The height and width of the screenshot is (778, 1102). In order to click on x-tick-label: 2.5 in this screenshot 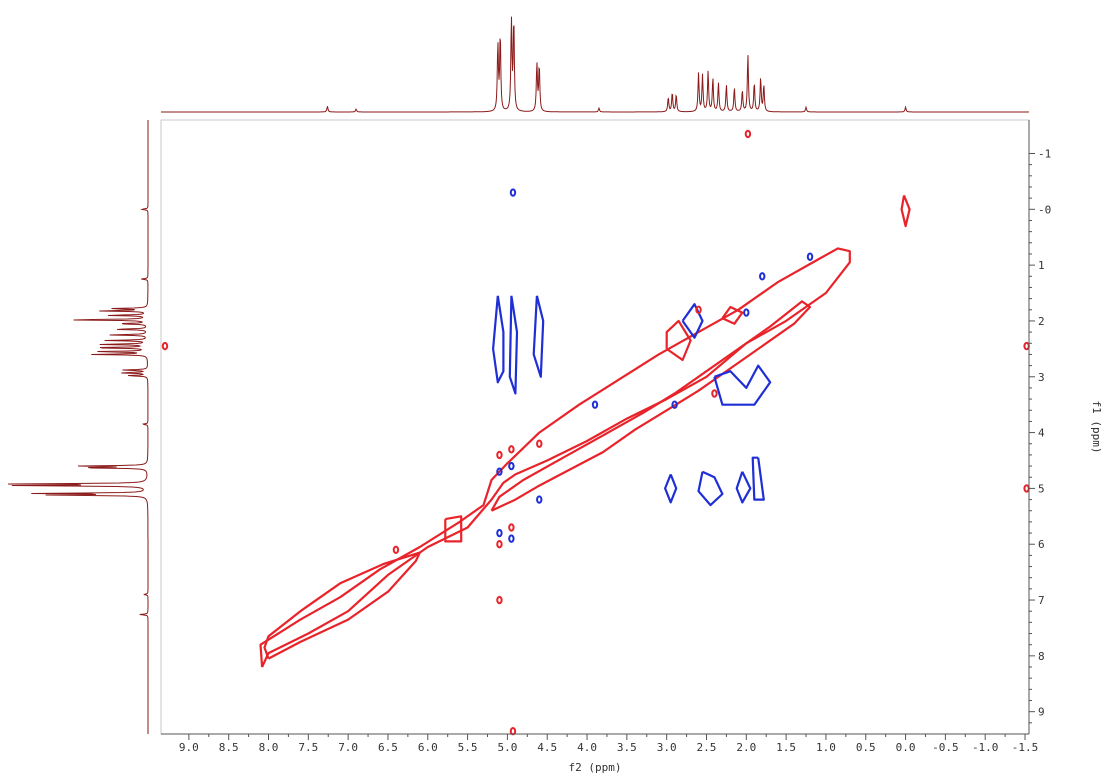, I will do `click(707, 747)`.